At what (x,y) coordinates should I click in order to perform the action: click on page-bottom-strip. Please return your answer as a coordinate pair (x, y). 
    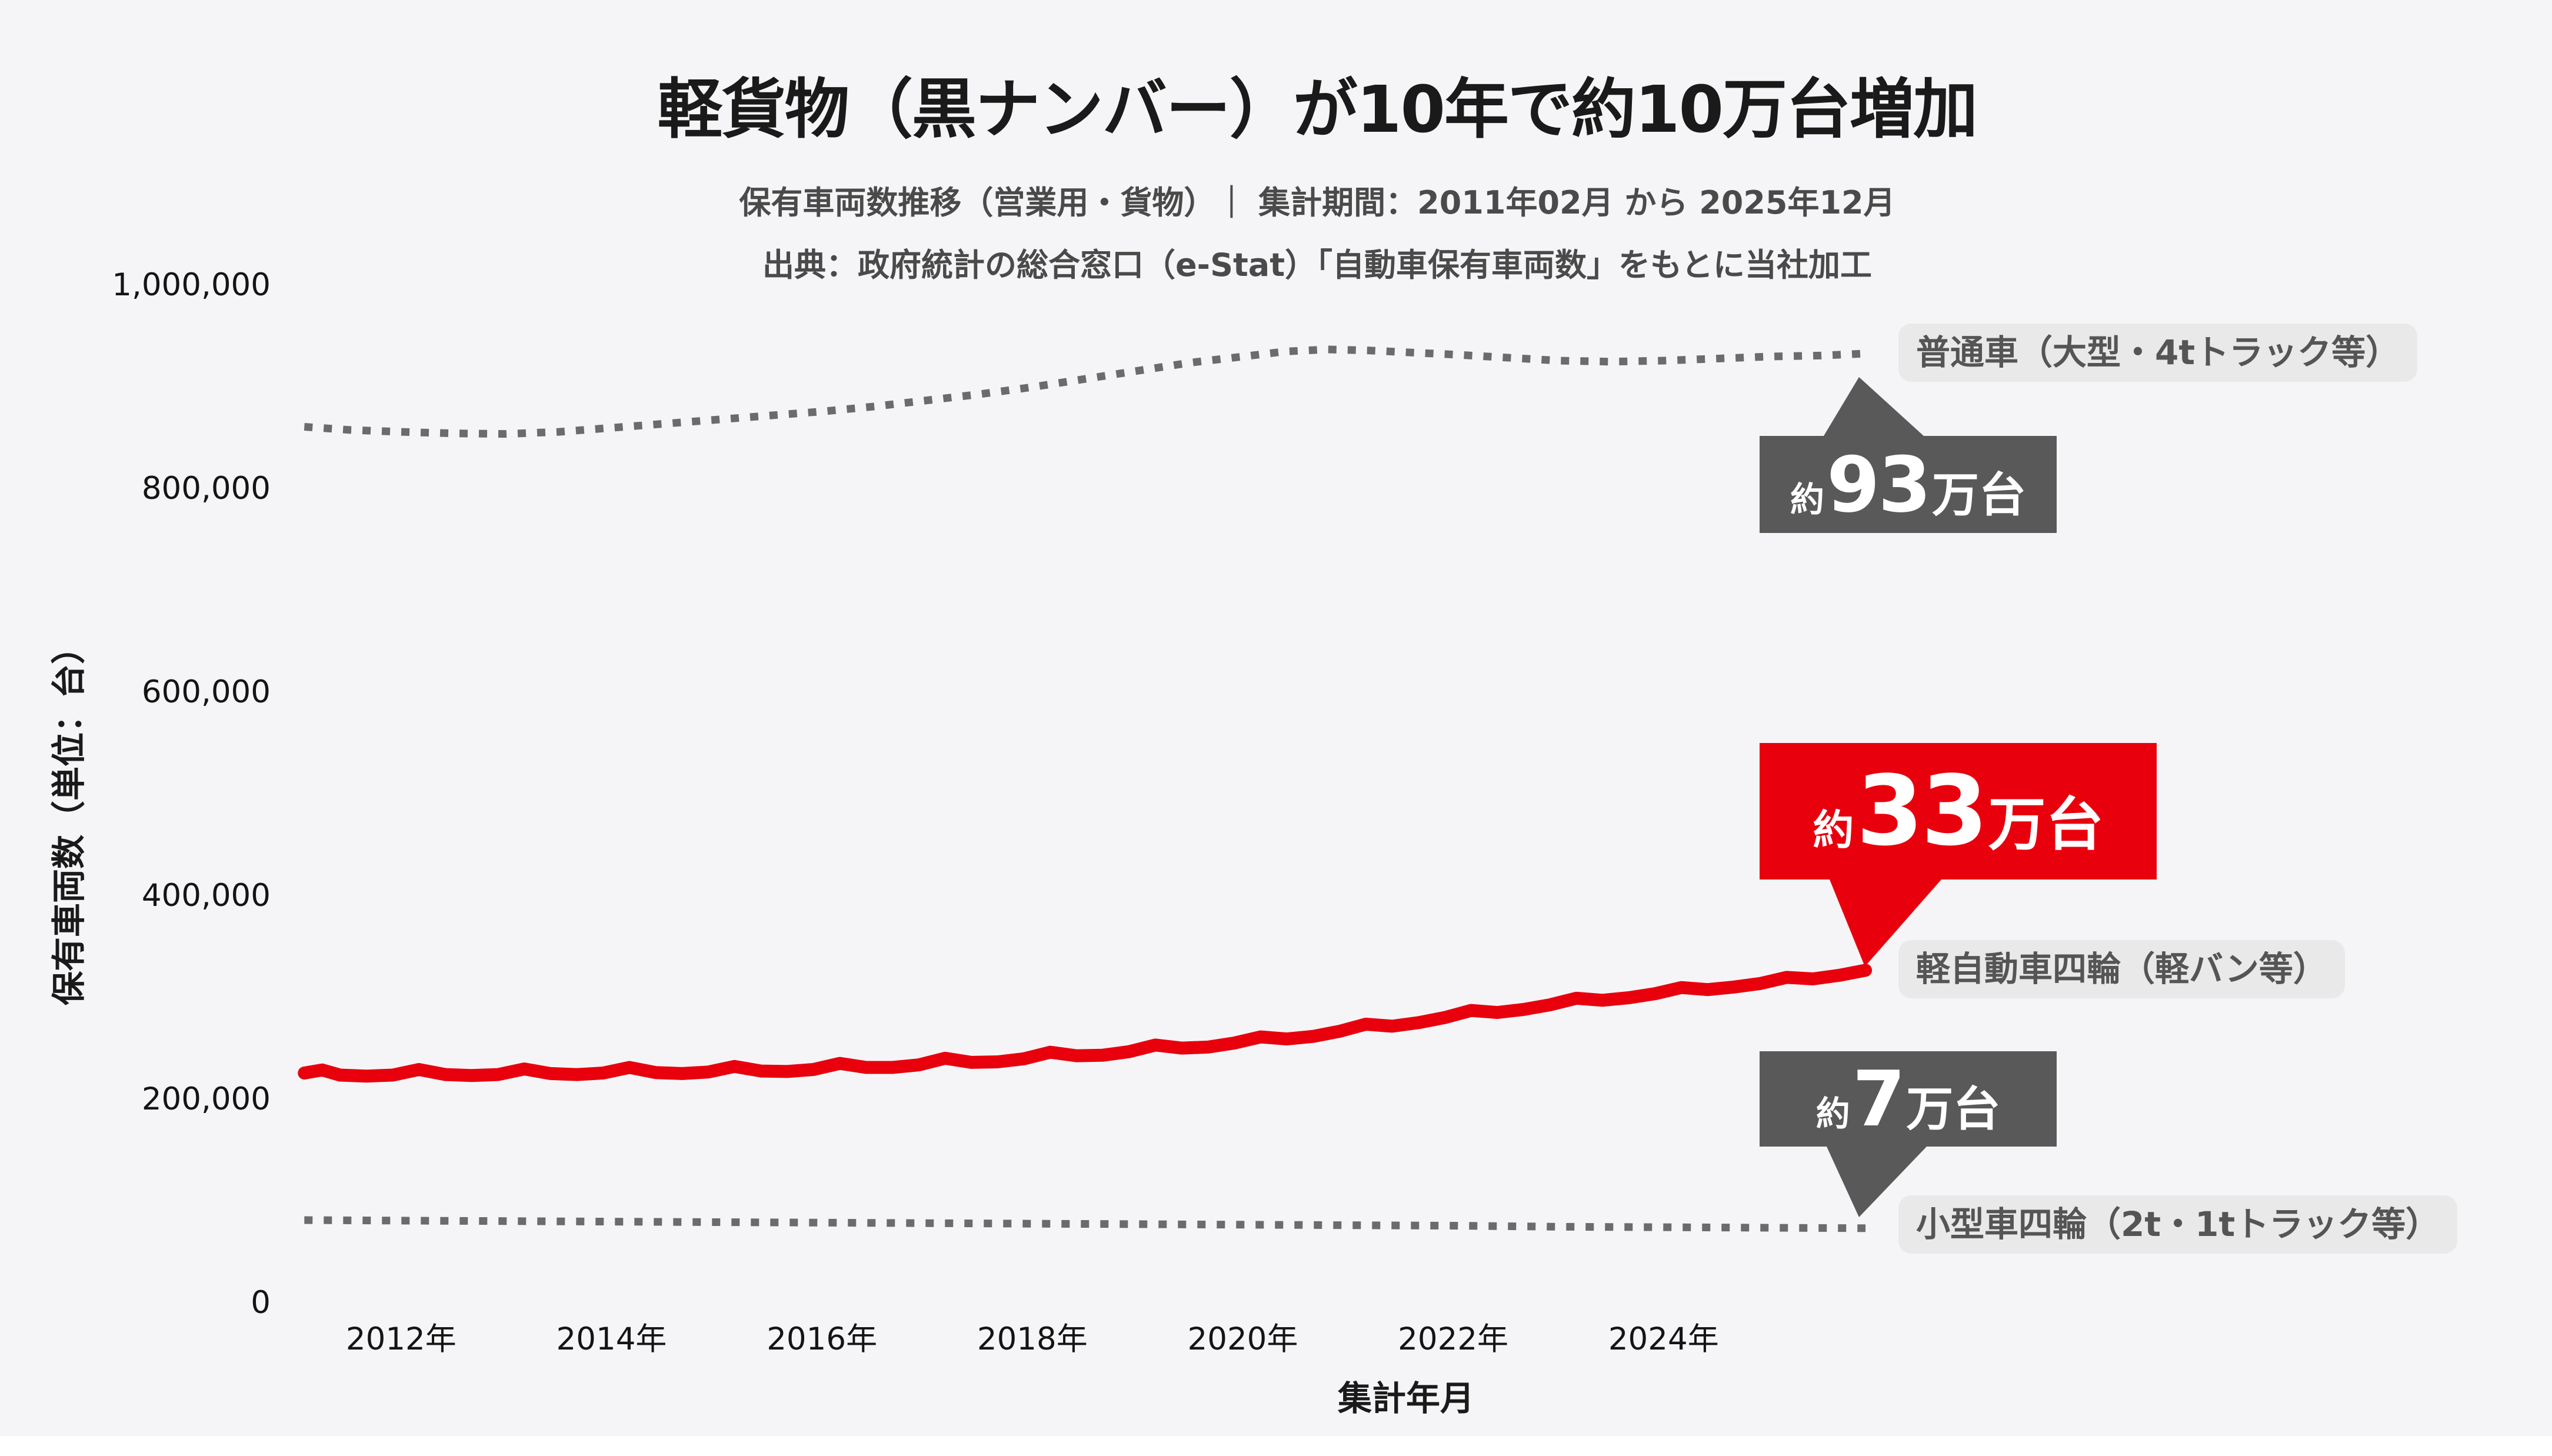
    Looking at the image, I should click on (1276, 1446).